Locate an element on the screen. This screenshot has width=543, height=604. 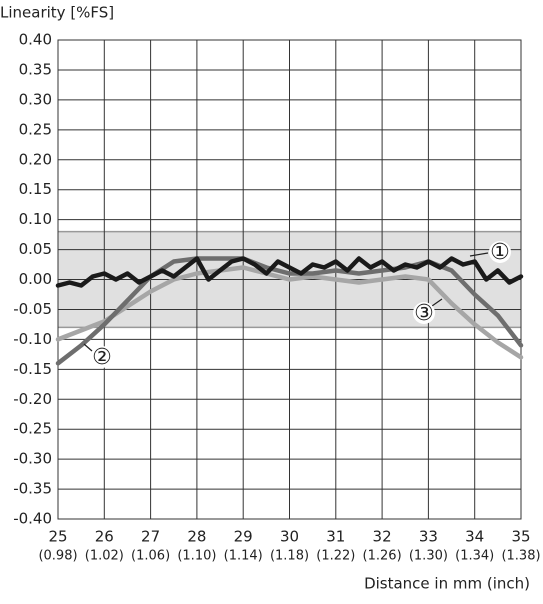
y-tick-label: 0.30 is located at coordinates (35, 99).